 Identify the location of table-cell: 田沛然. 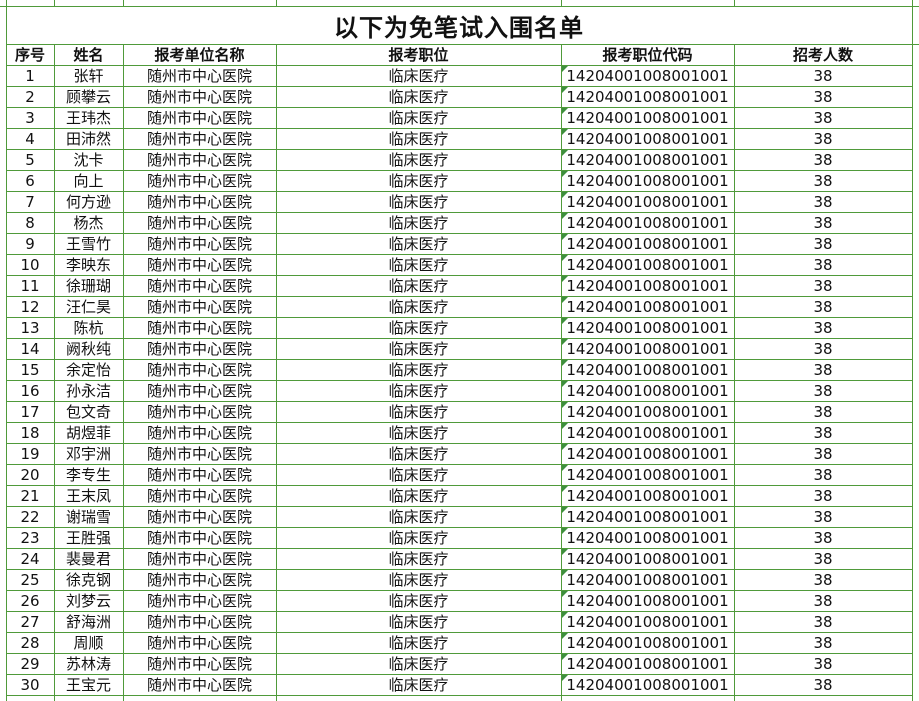
(88, 139).